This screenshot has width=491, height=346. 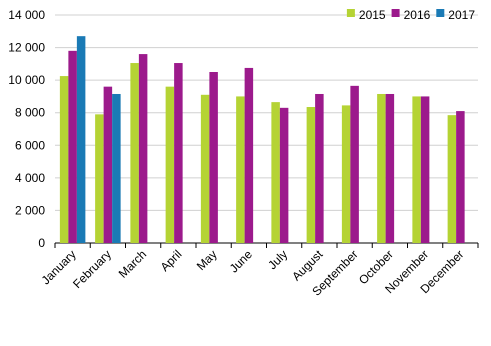 What do you see at coordinates (26, 15) in the screenshot?
I see `y-tick-label: 14 000` at bounding box center [26, 15].